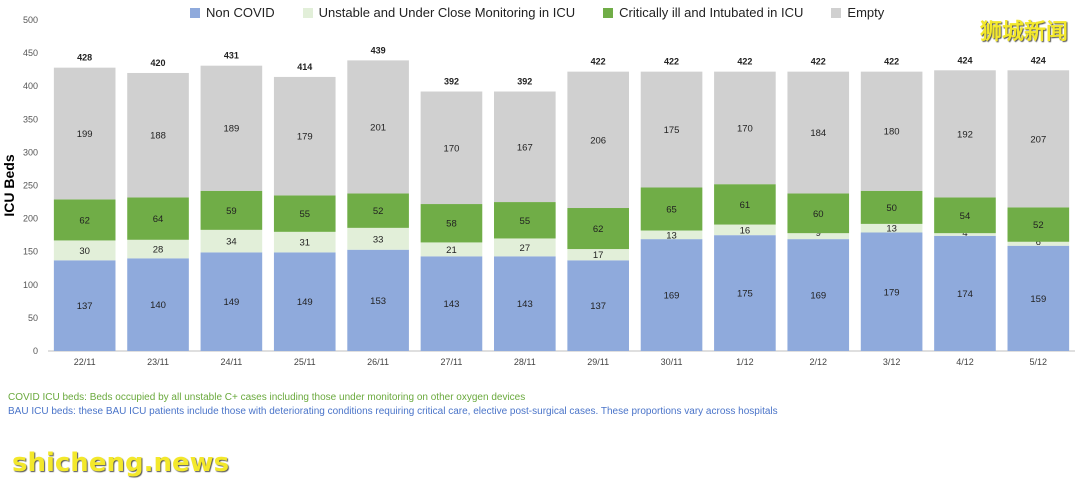 The width and height of the screenshot is (1080, 483). What do you see at coordinates (965, 216) in the screenshot?
I see `data-label: 54` at bounding box center [965, 216].